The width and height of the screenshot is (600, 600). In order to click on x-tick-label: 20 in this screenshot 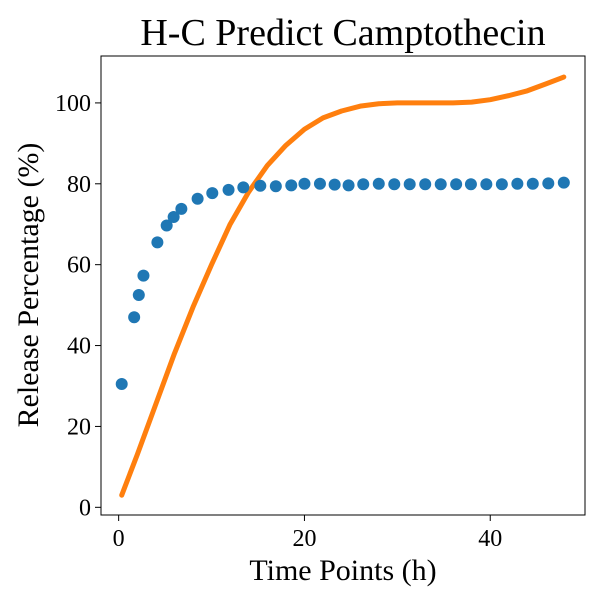, I will do `click(304, 539)`.